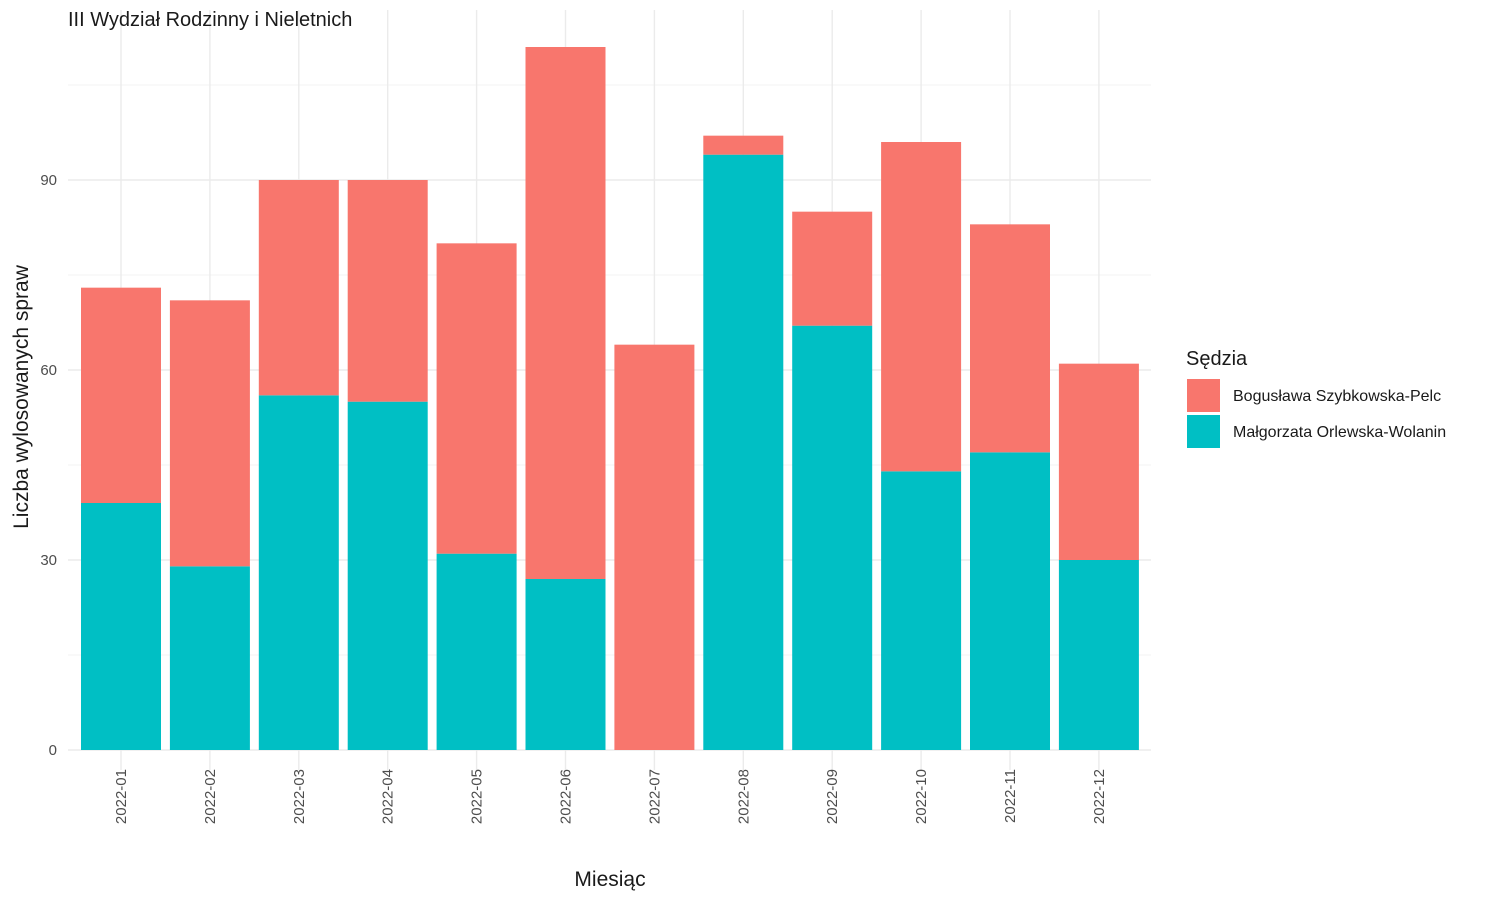  I want to click on chart-title: III Wydział Rodzinny i Nieletnich, so click(210, 20).